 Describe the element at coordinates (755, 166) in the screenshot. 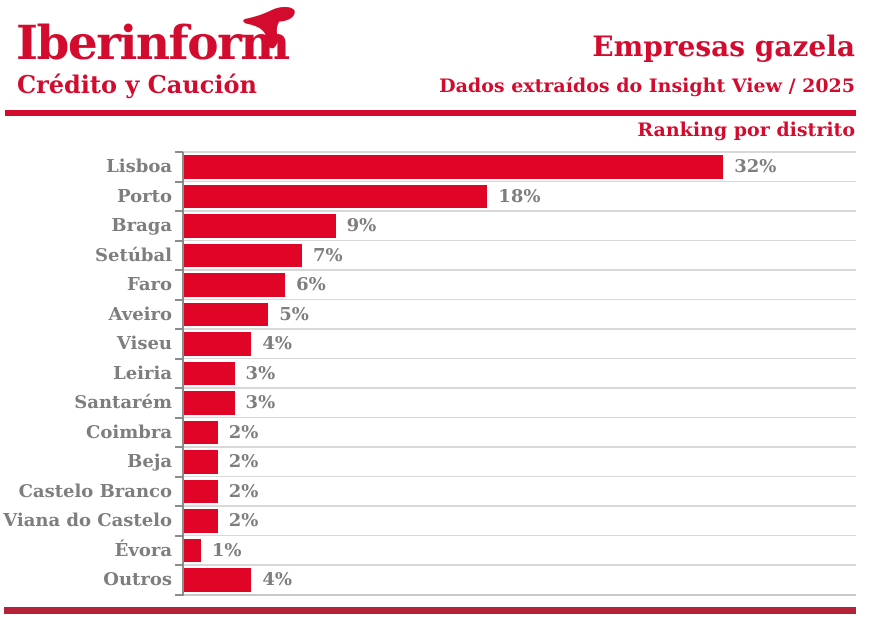

I see `value-label: 32%` at that location.